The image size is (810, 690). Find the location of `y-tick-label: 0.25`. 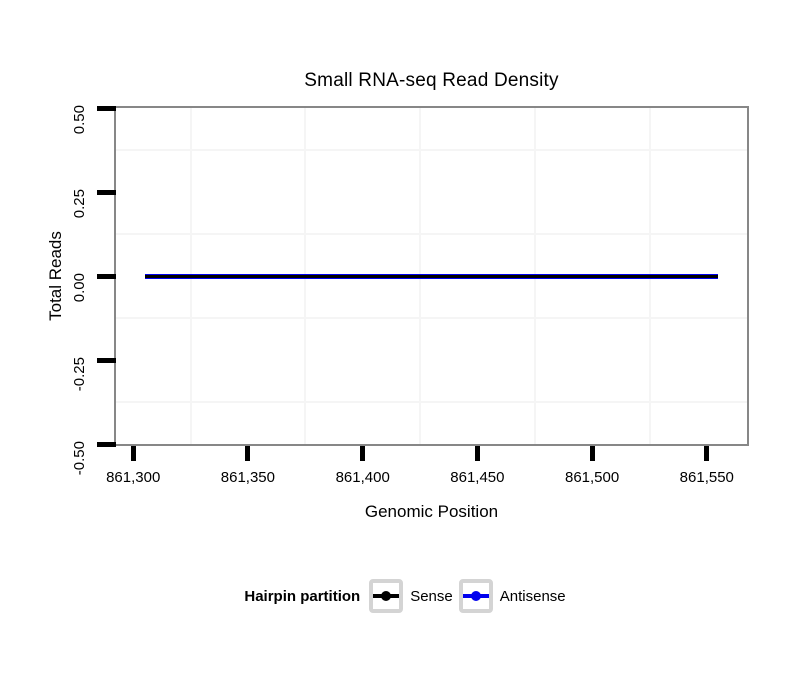

y-tick-label: 0.25 is located at coordinates (79, 204).